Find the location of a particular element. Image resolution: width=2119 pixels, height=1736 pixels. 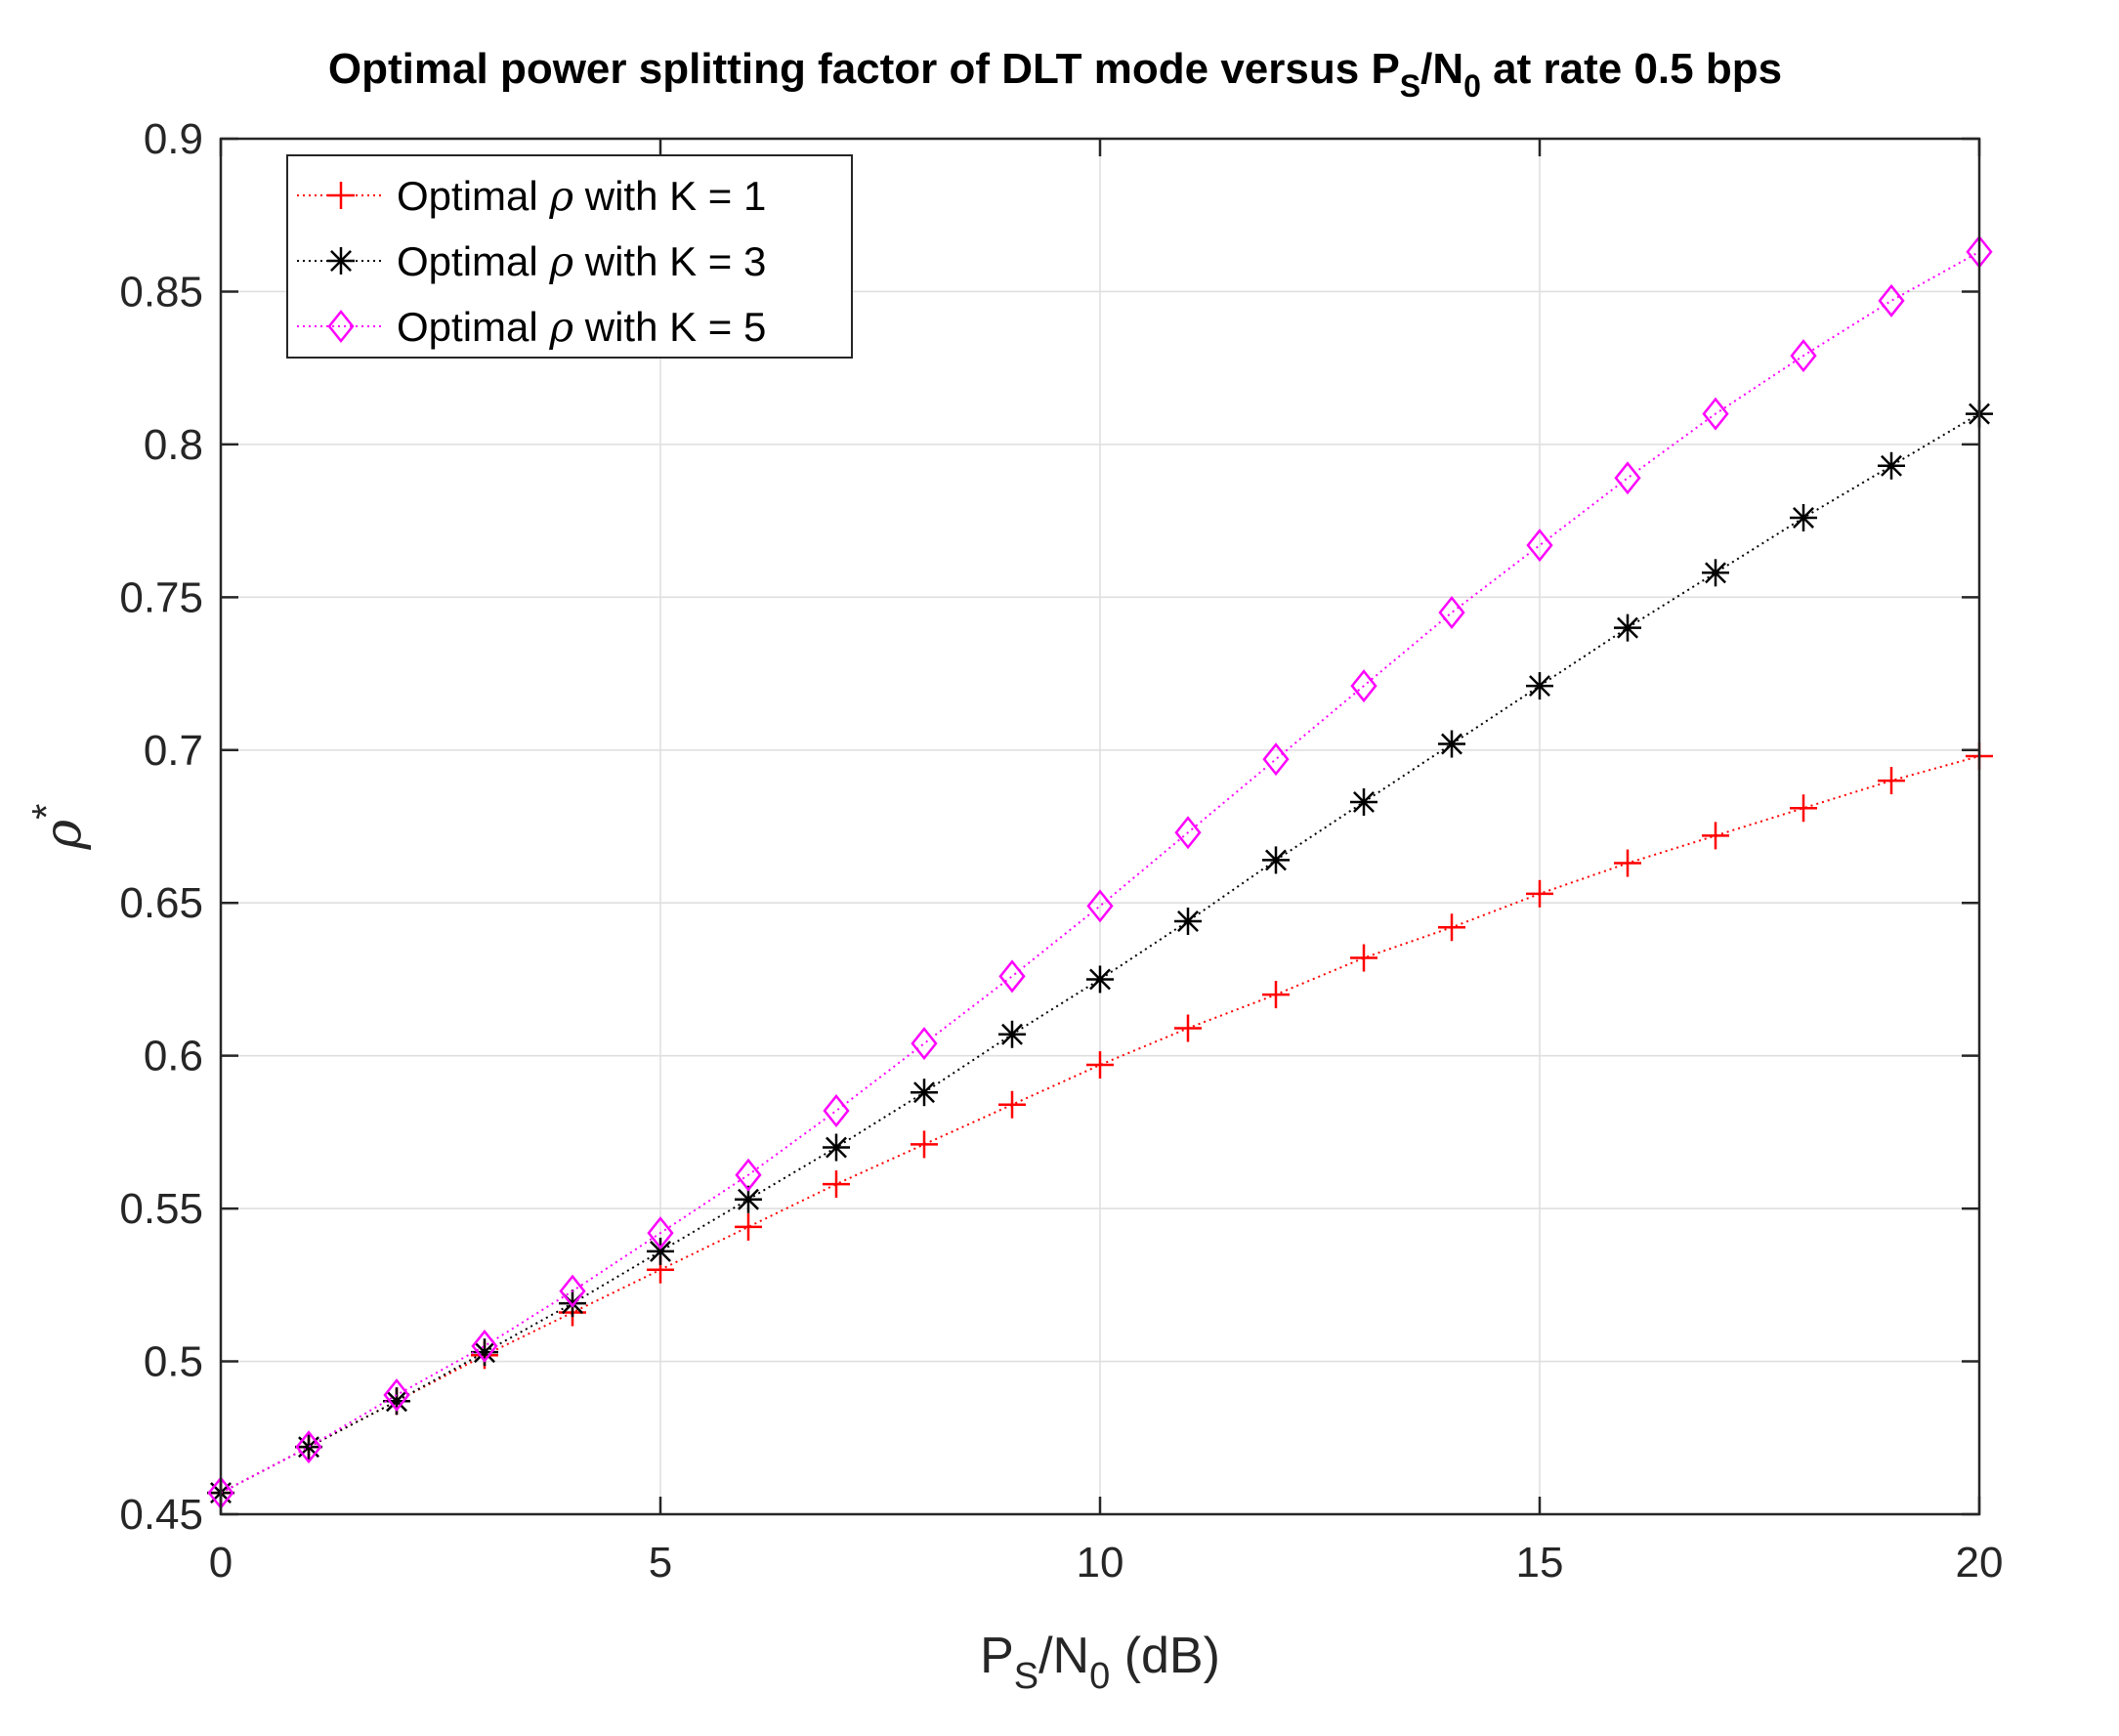

legend-label: Optimal ρ with K = 5 is located at coordinates (582, 327).